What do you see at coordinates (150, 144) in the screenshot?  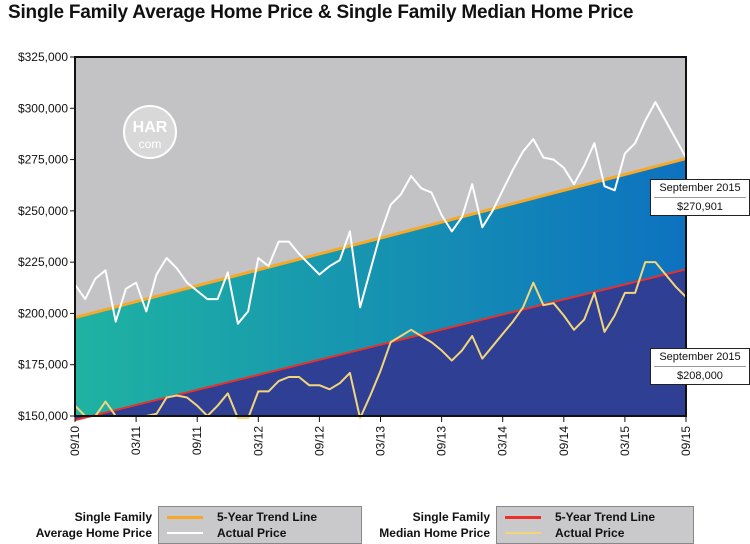 I see `logo-text-sub: com` at bounding box center [150, 144].